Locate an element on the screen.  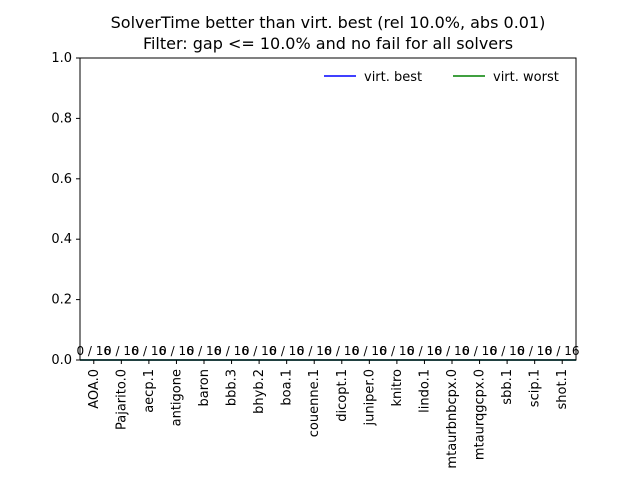
x-tick-label: sbb.1 is located at coordinates (507, 387).